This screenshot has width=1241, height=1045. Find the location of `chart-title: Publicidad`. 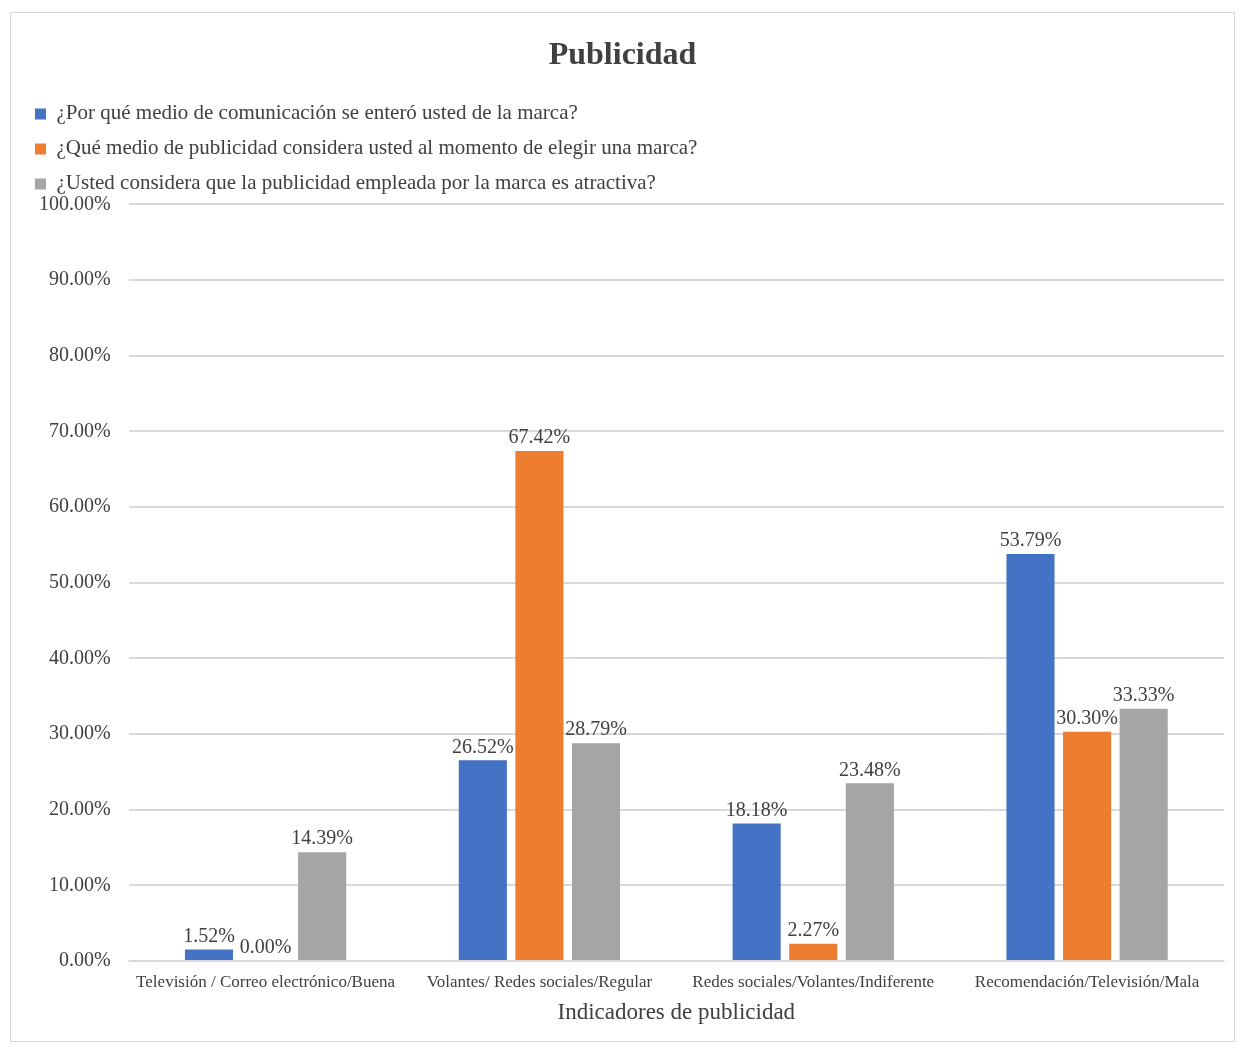

chart-title: Publicidad is located at coordinates (622, 53).